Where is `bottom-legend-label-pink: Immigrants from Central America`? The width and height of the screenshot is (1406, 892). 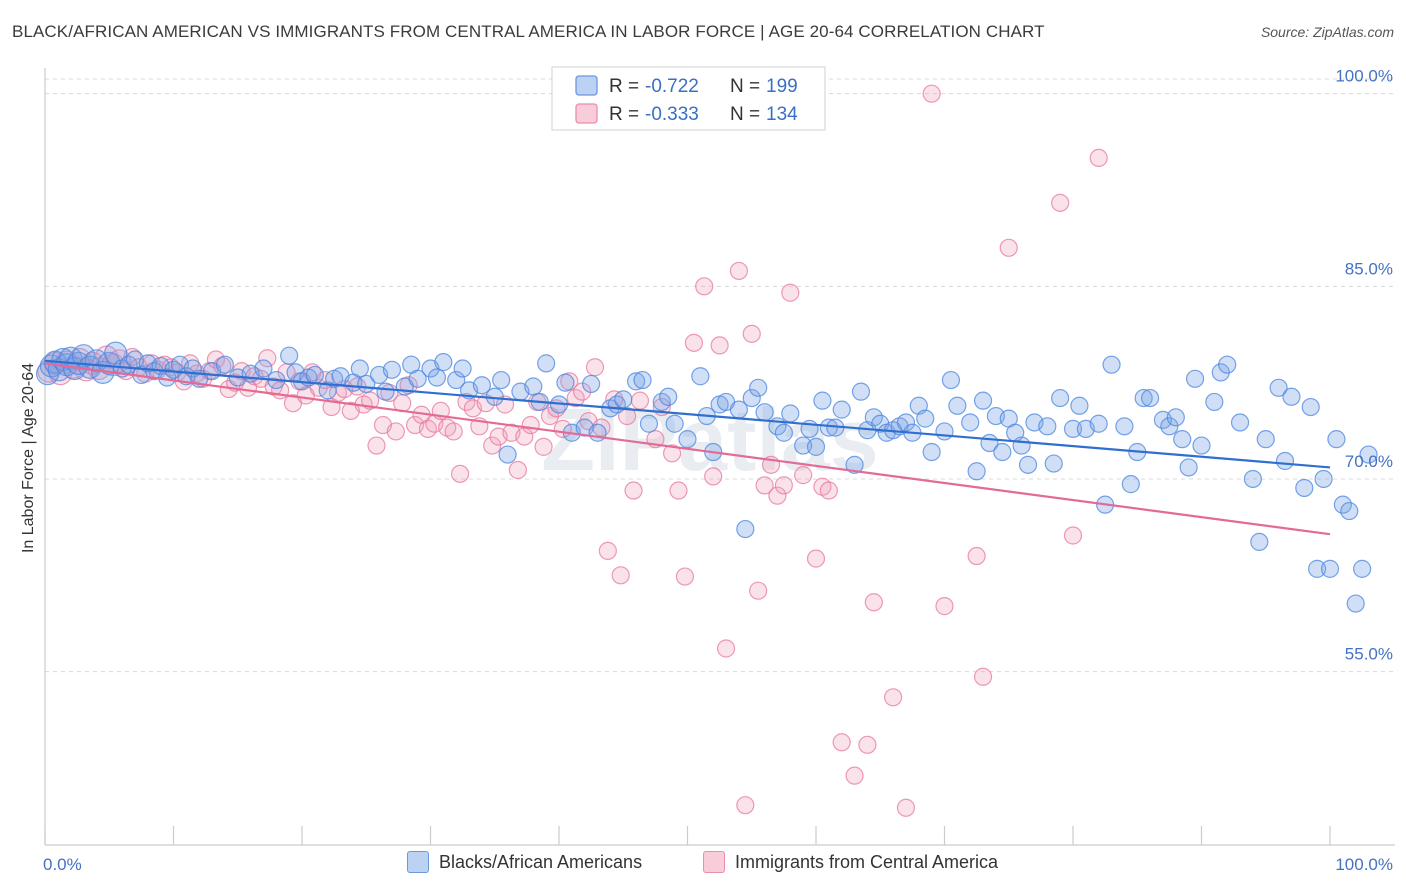
bottom-legend-label-pink: Immigrants from Central America is located at coordinates (867, 861).